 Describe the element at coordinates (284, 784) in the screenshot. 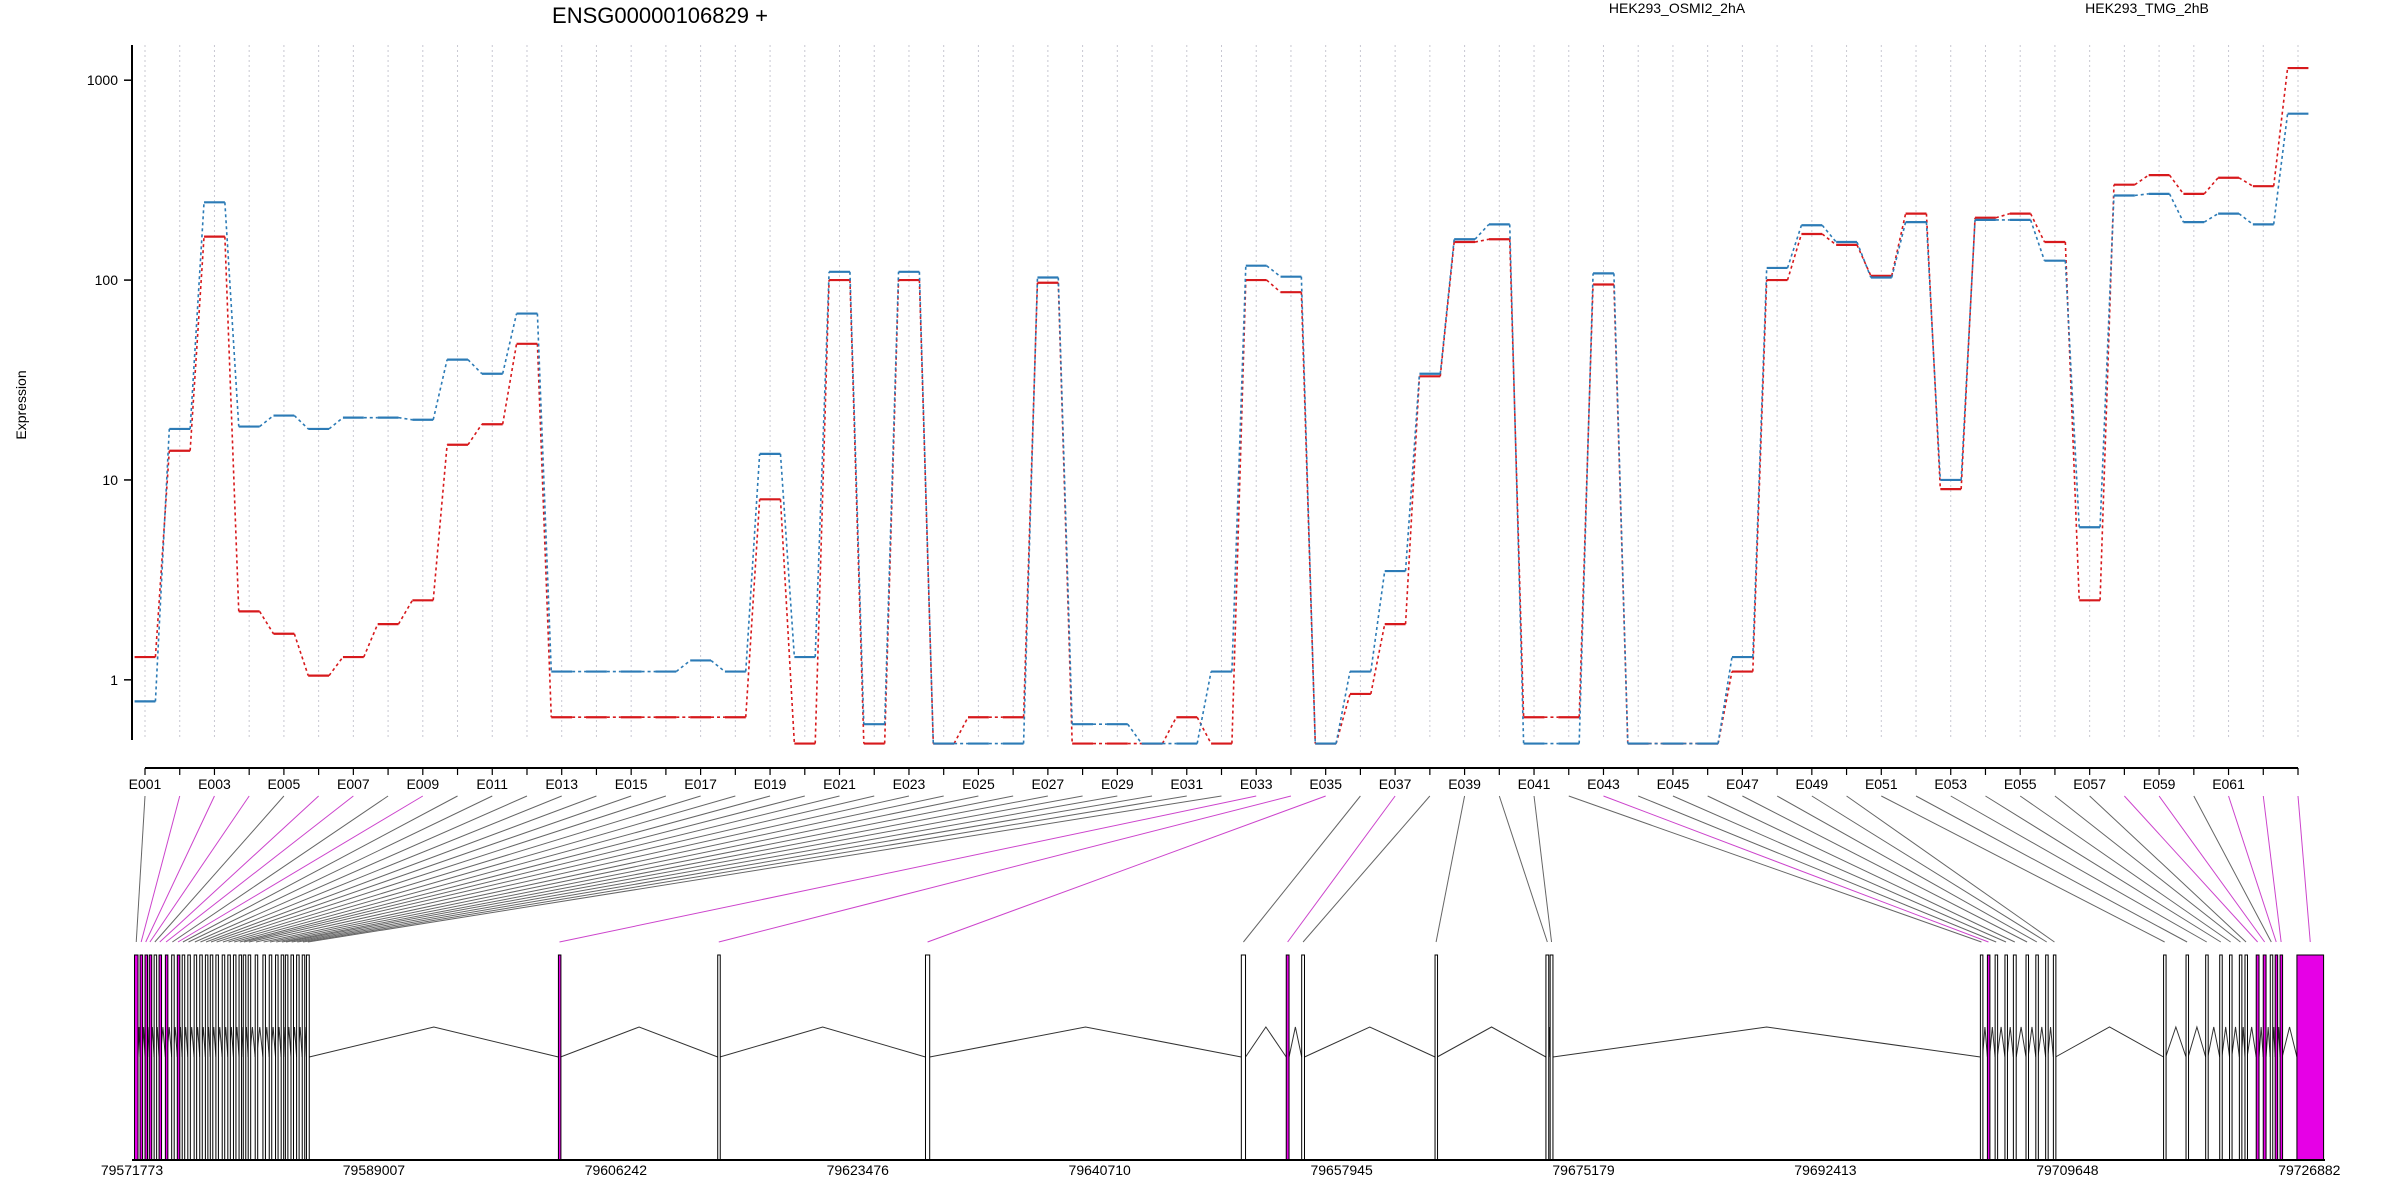

I see `exon-label: E005` at that location.